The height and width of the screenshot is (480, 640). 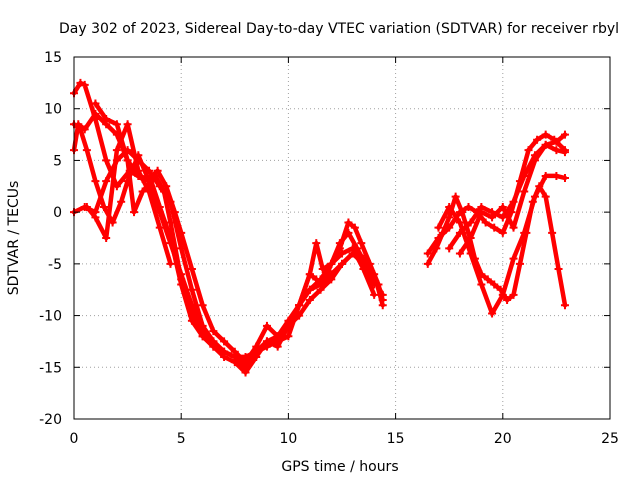 I want to click on y-tick-label: 5, so click(x=57, y=161).